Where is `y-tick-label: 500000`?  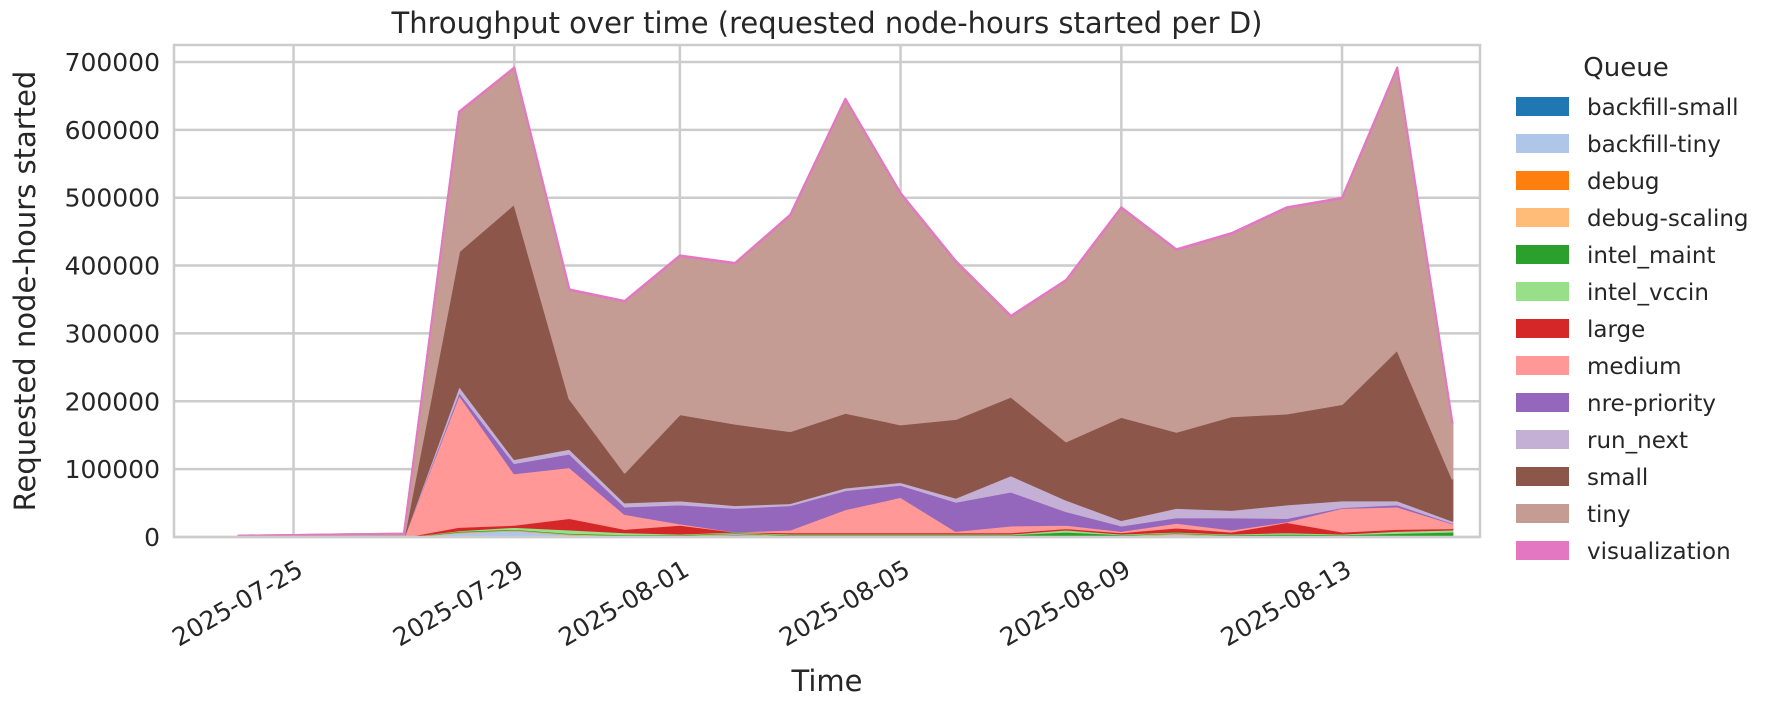
y-tick-label: 500000 is located at coordinates (112, 198).